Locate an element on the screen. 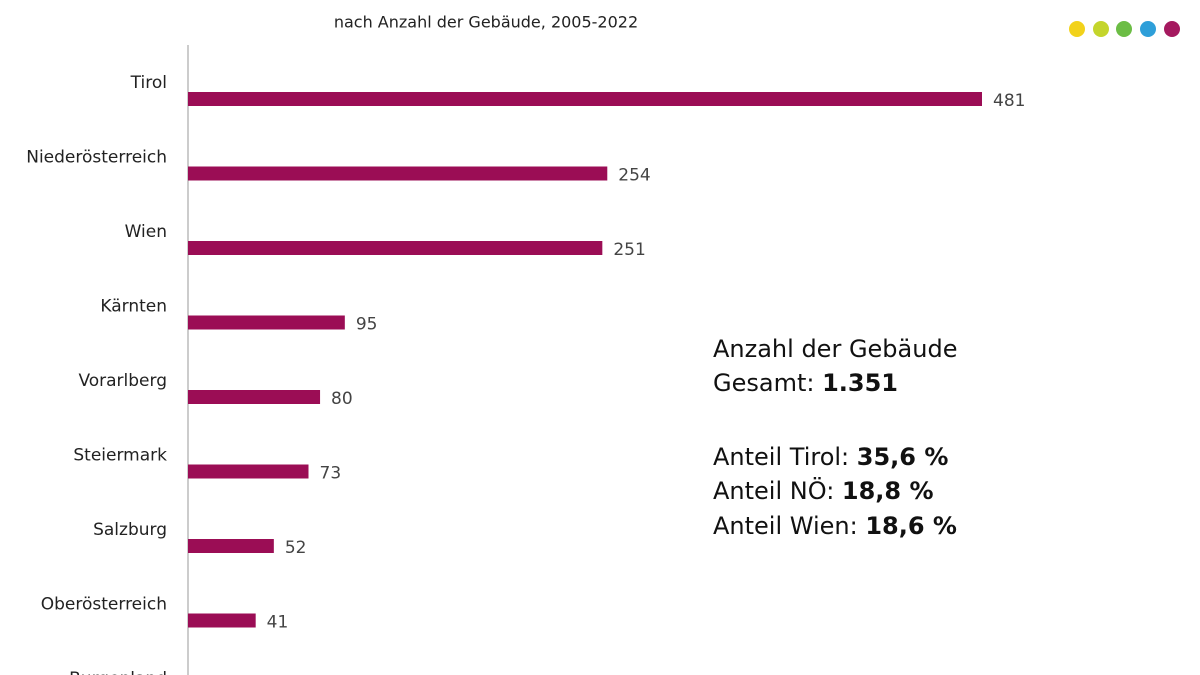 Image resolution: width=1200 pixels, height=675 pixels. annotation-text: Anzahl der Gebäude is located at coordinates (835, 349).